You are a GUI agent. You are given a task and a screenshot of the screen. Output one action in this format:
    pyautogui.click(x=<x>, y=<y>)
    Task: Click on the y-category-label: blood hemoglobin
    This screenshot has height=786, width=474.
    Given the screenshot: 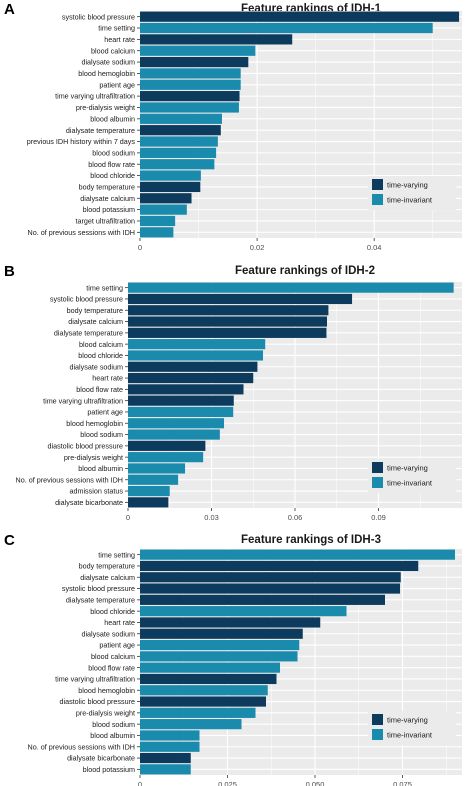 What is the action you would take?
    pyautogui.click(x=106, y=73)
    